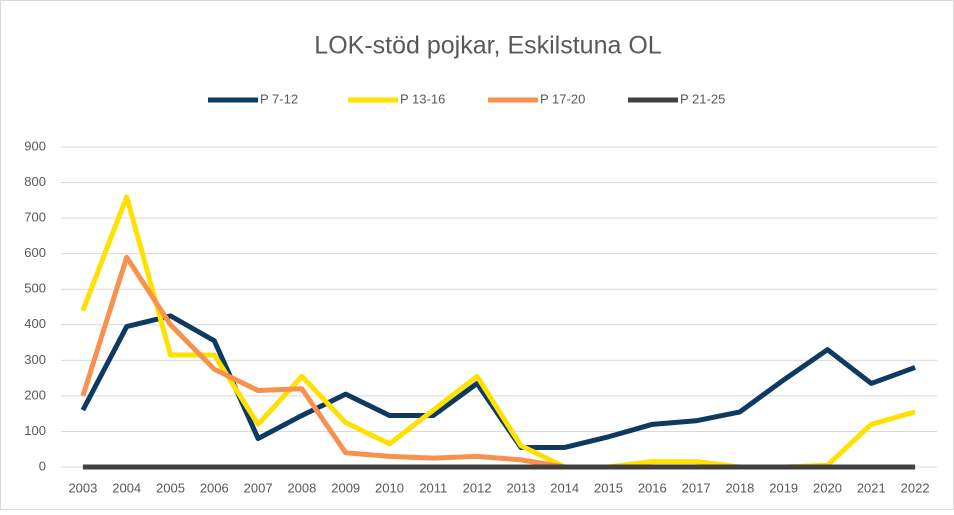  Describe the element at coordinates (422, 98) in the screenshot. I see `legend-label: P 13-16` at that location.